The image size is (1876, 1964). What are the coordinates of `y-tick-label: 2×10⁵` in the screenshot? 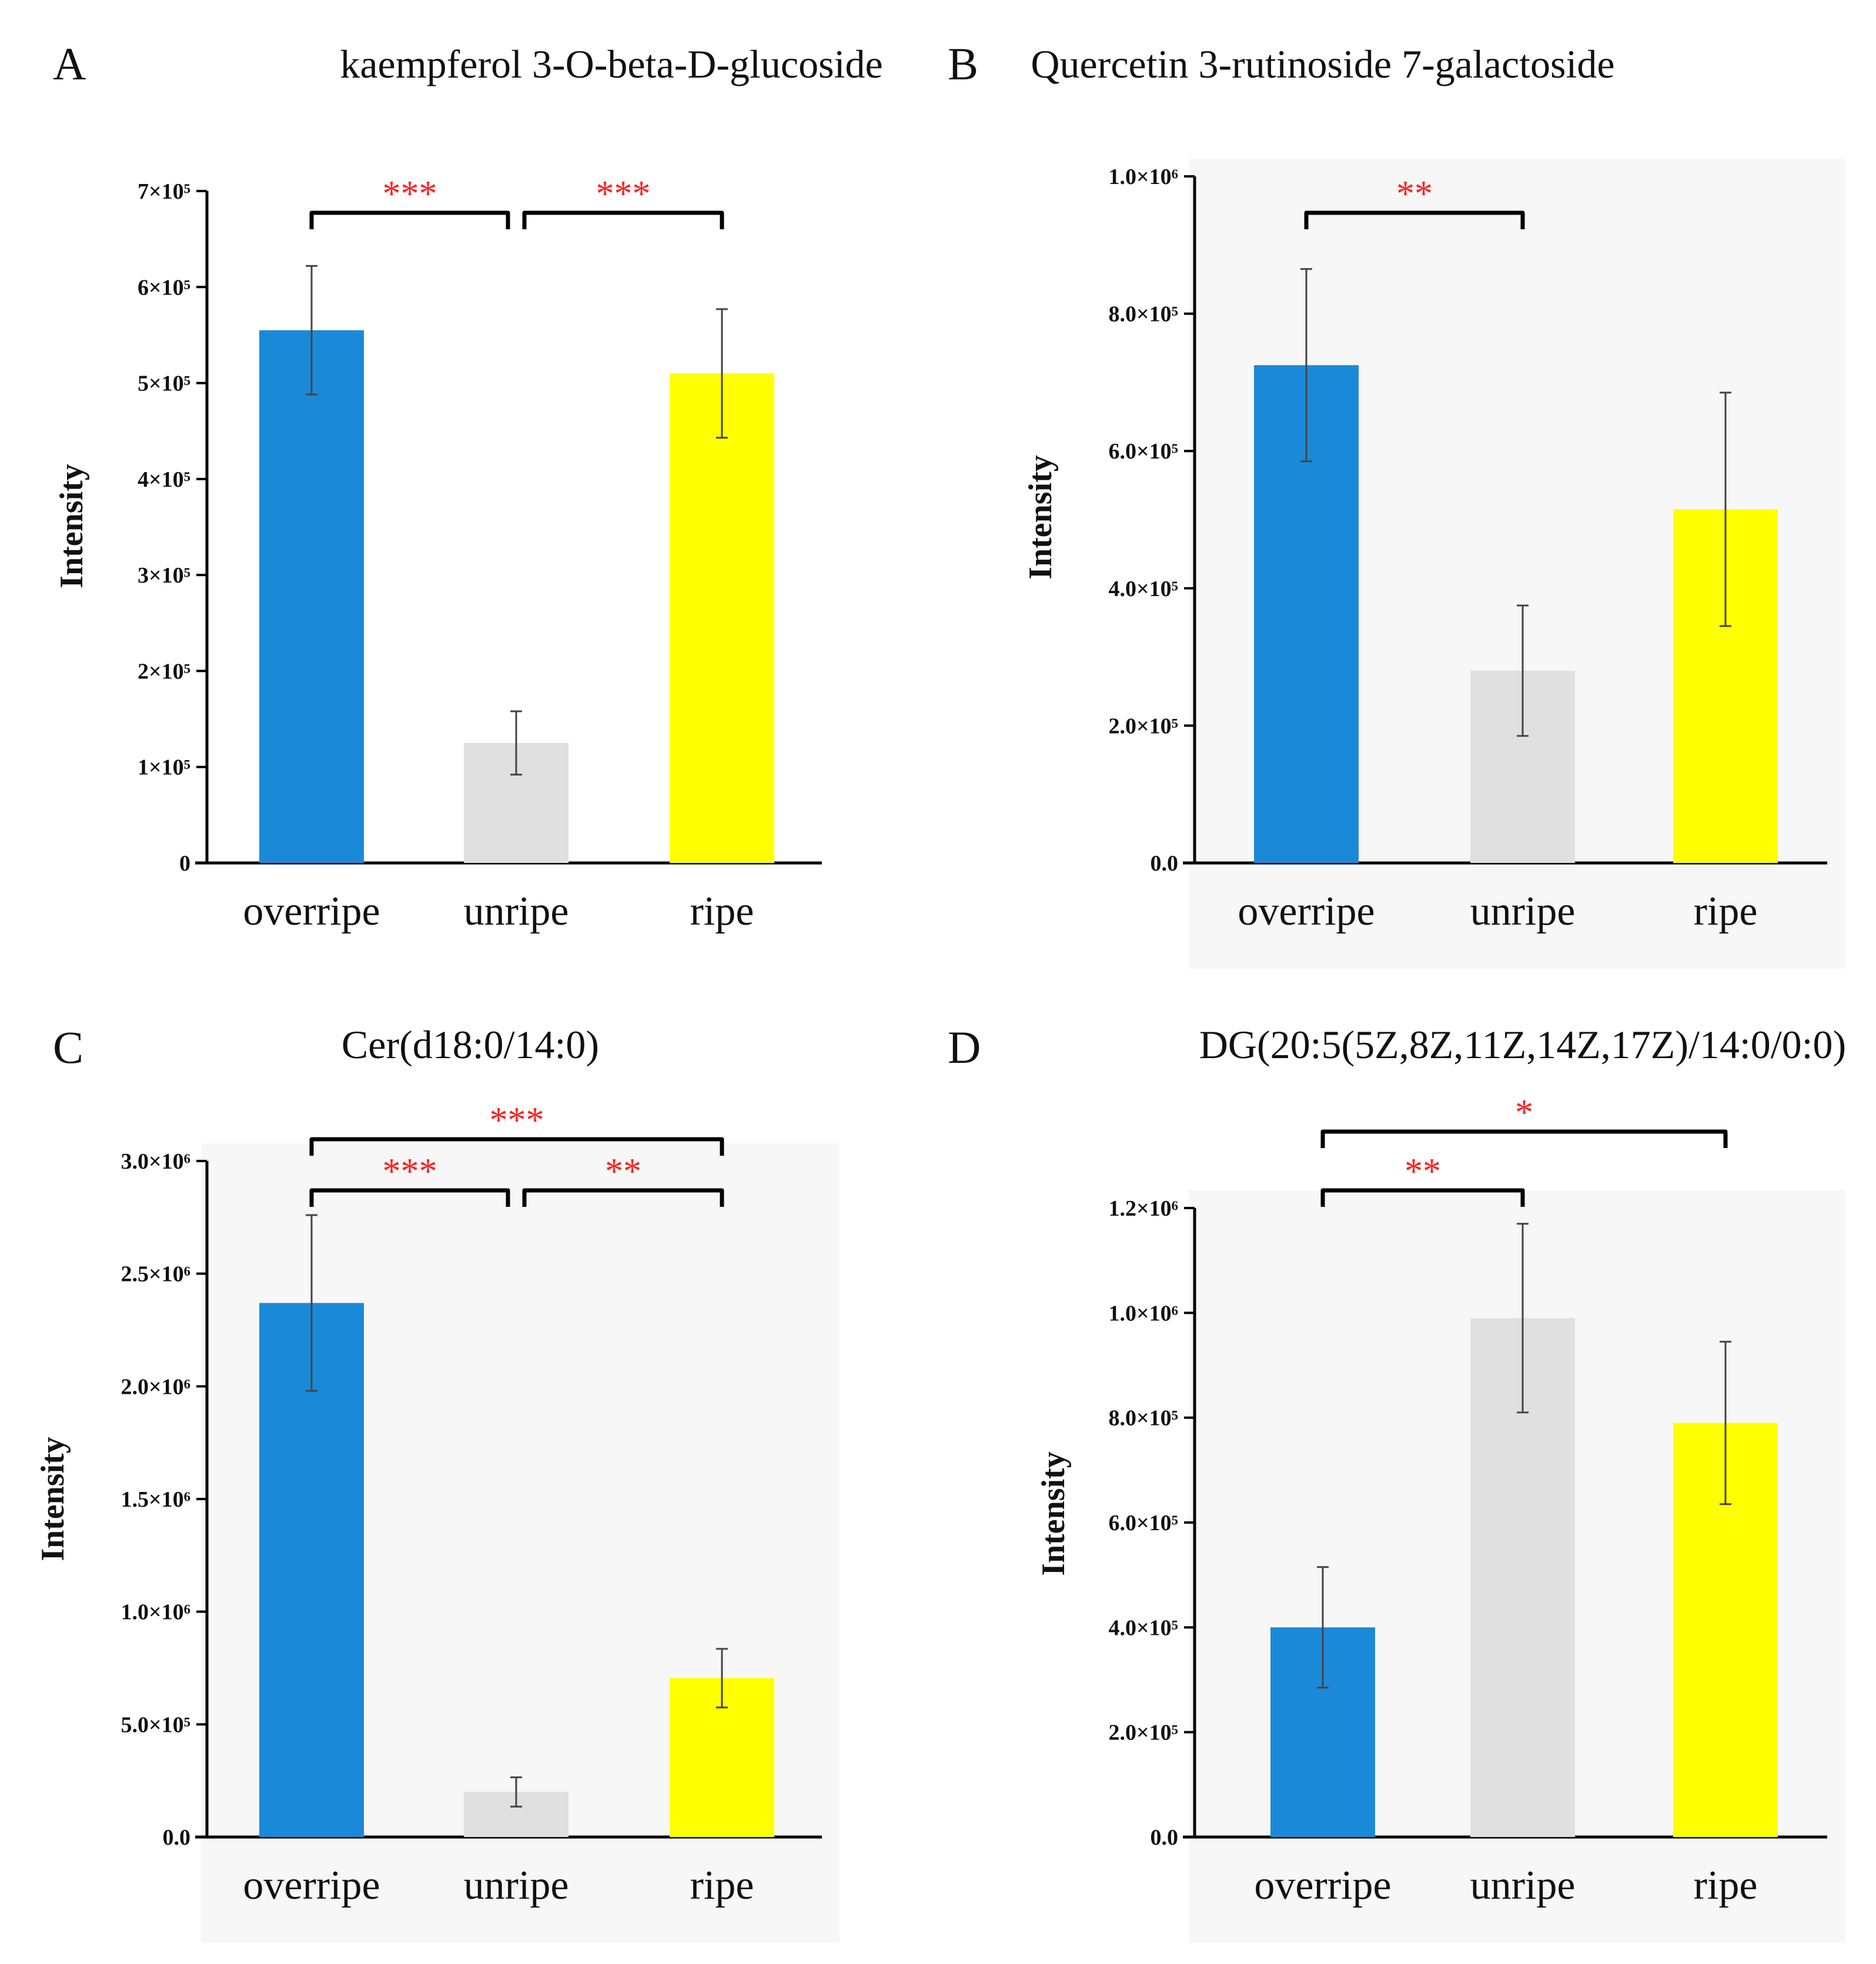 It's located at (164, 671).